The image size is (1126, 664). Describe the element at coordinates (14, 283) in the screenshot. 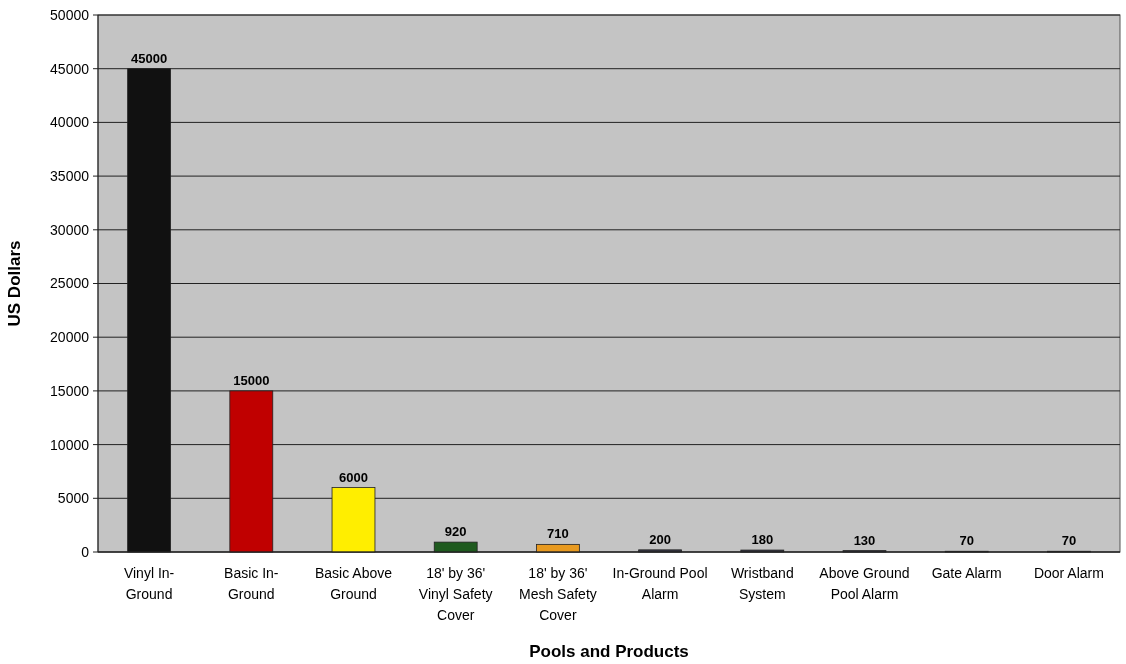

I see `y-axis-title: US Dollars` at that location.